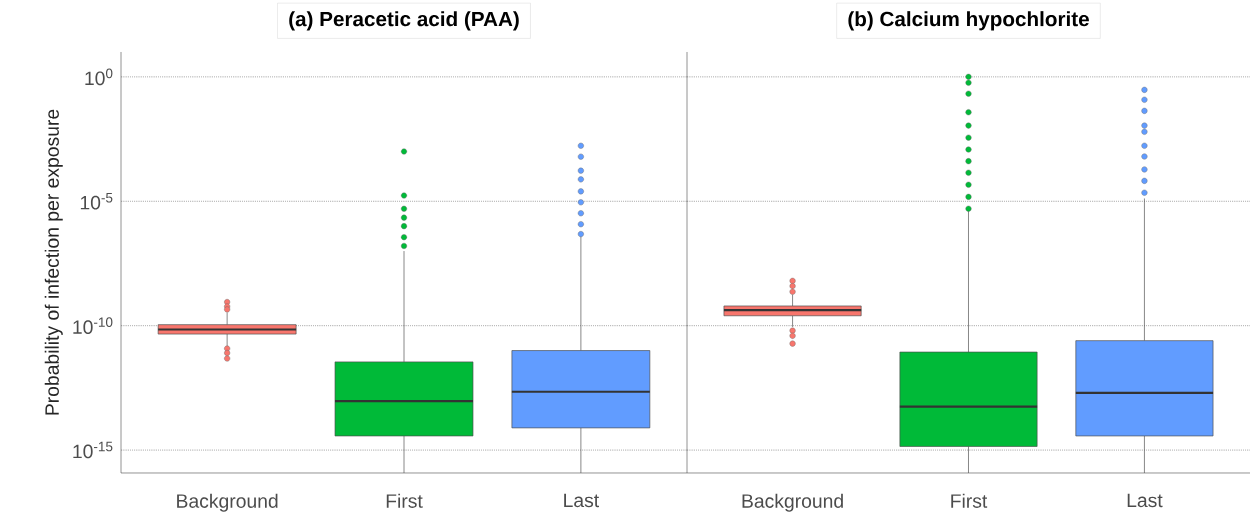  What do you see at coordinates (93, 325) in the screenshot?
I see `y-tick-label: 10$^{-10}$` at bounding box center [93, 325].